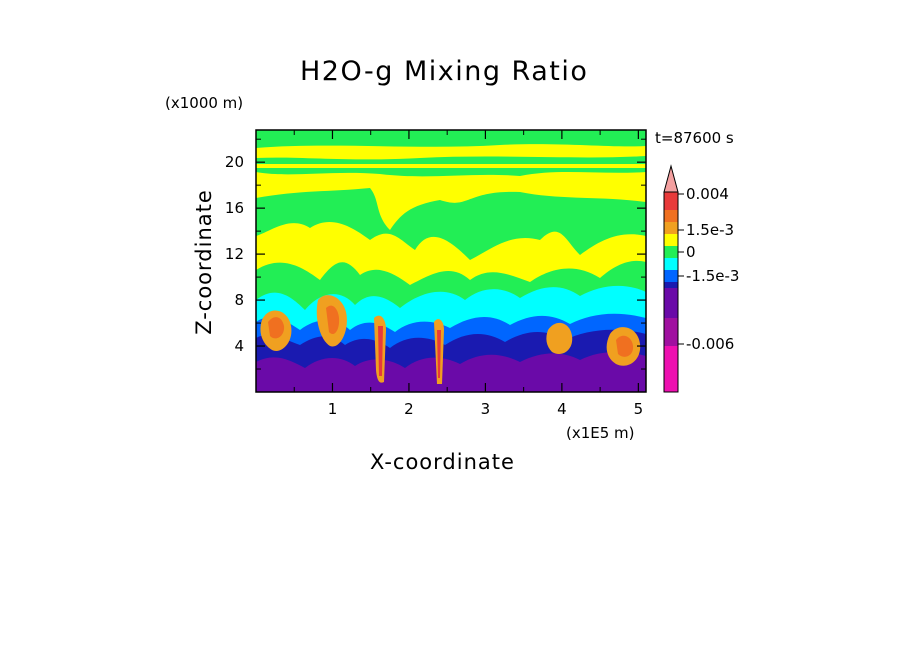 The width and height of the screenshot is (904, 654). What do you see at coordinates (694, 138) in the screenshot?
I see `time-label: t=87600 s` at bounding box center [694, 138].